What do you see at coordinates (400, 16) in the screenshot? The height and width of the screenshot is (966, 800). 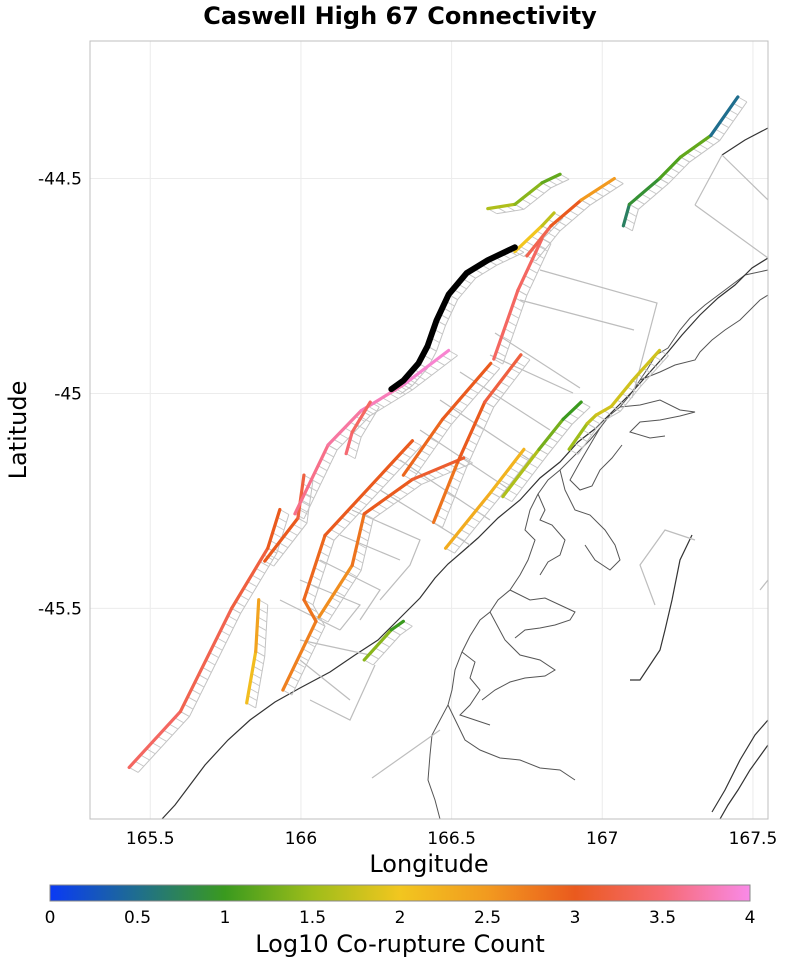 I see `chart-title: Caswell High 67 Connectivity` at bounding box center [400, 16].